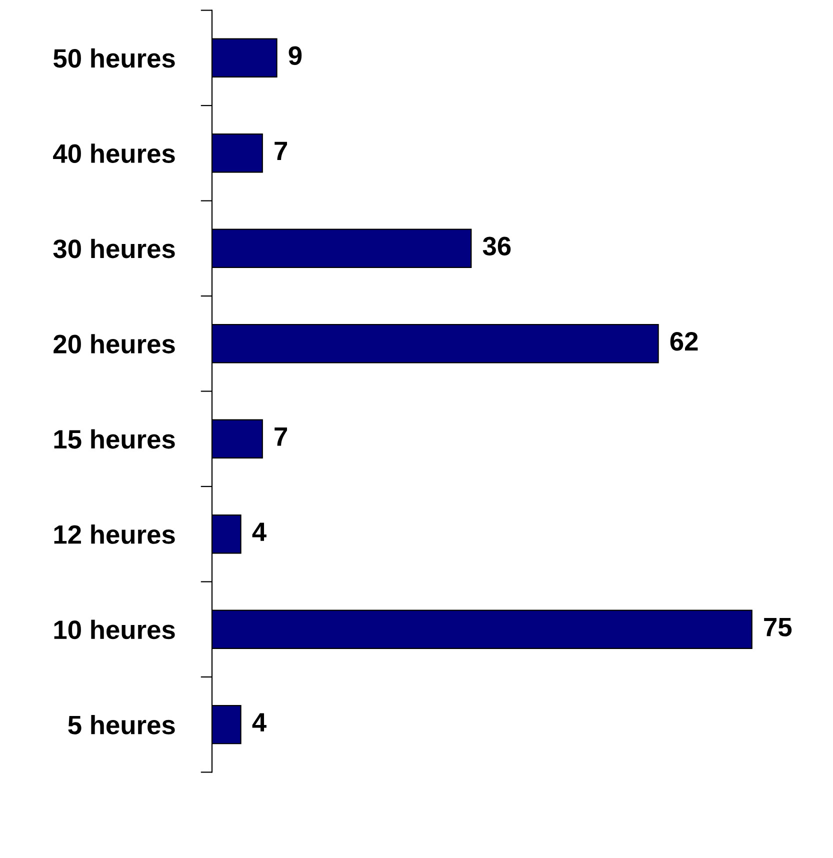 The height and width of the screenshot is (858, 833). What do you see at coordinates (114, 534) in the screenshot?
I see `y-tick-label: 12 heures` at bounding box center [114, 534].